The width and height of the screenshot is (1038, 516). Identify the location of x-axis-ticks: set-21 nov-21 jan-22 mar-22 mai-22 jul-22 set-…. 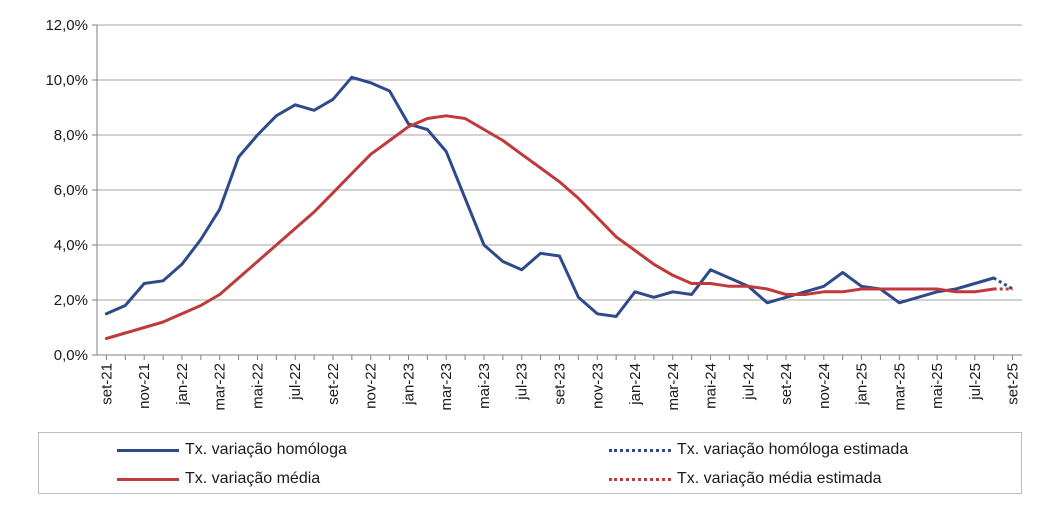
(560, 383).